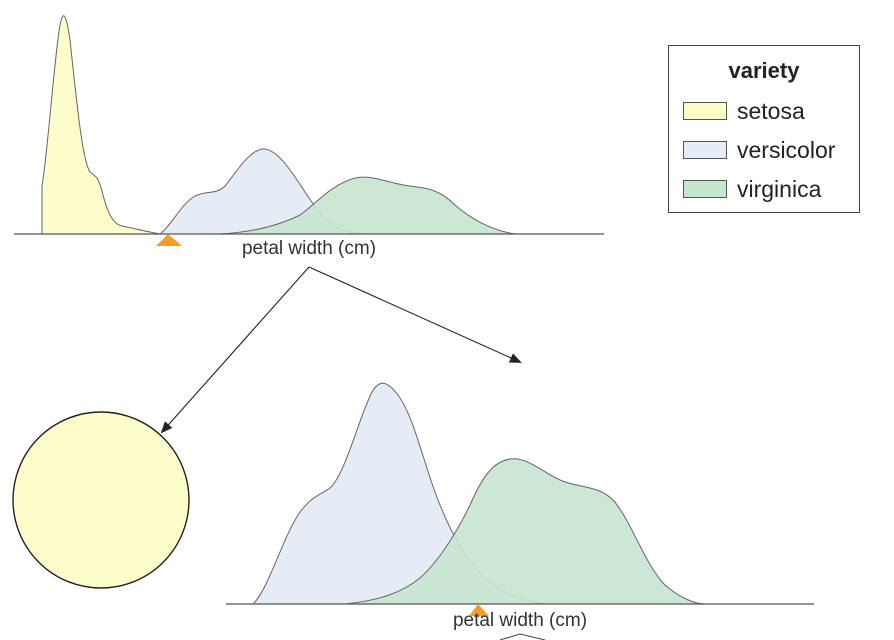  Describe the element at coordinates (779, 188) in the screenshot. I see `legend-label-virginica: virginica` at that location.